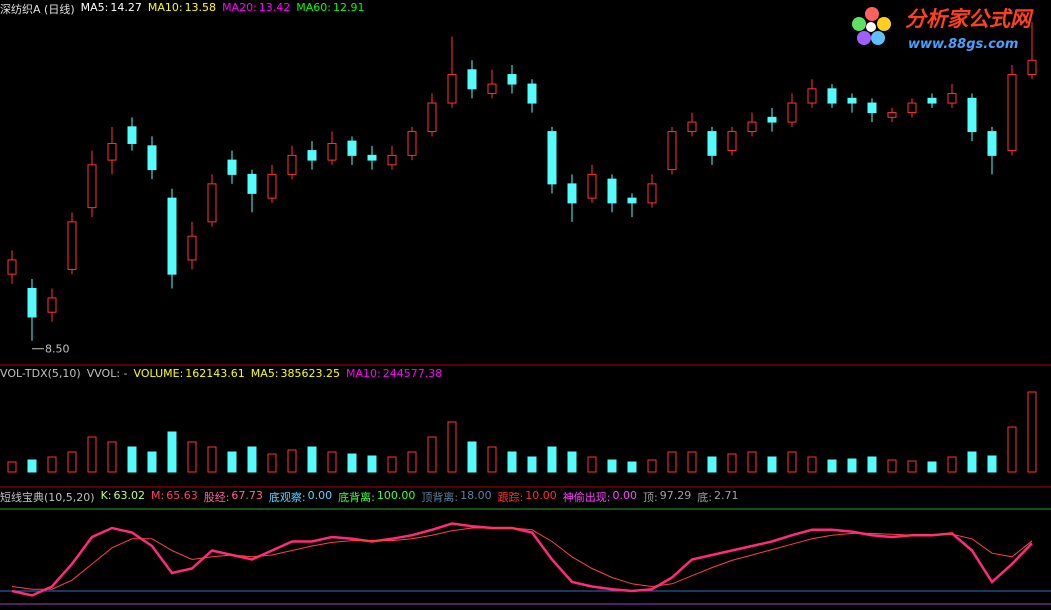 The width and height of the screenshot is (1051, 610). I want to click on legend-item: 股经: 67.73, so click(233, 497).